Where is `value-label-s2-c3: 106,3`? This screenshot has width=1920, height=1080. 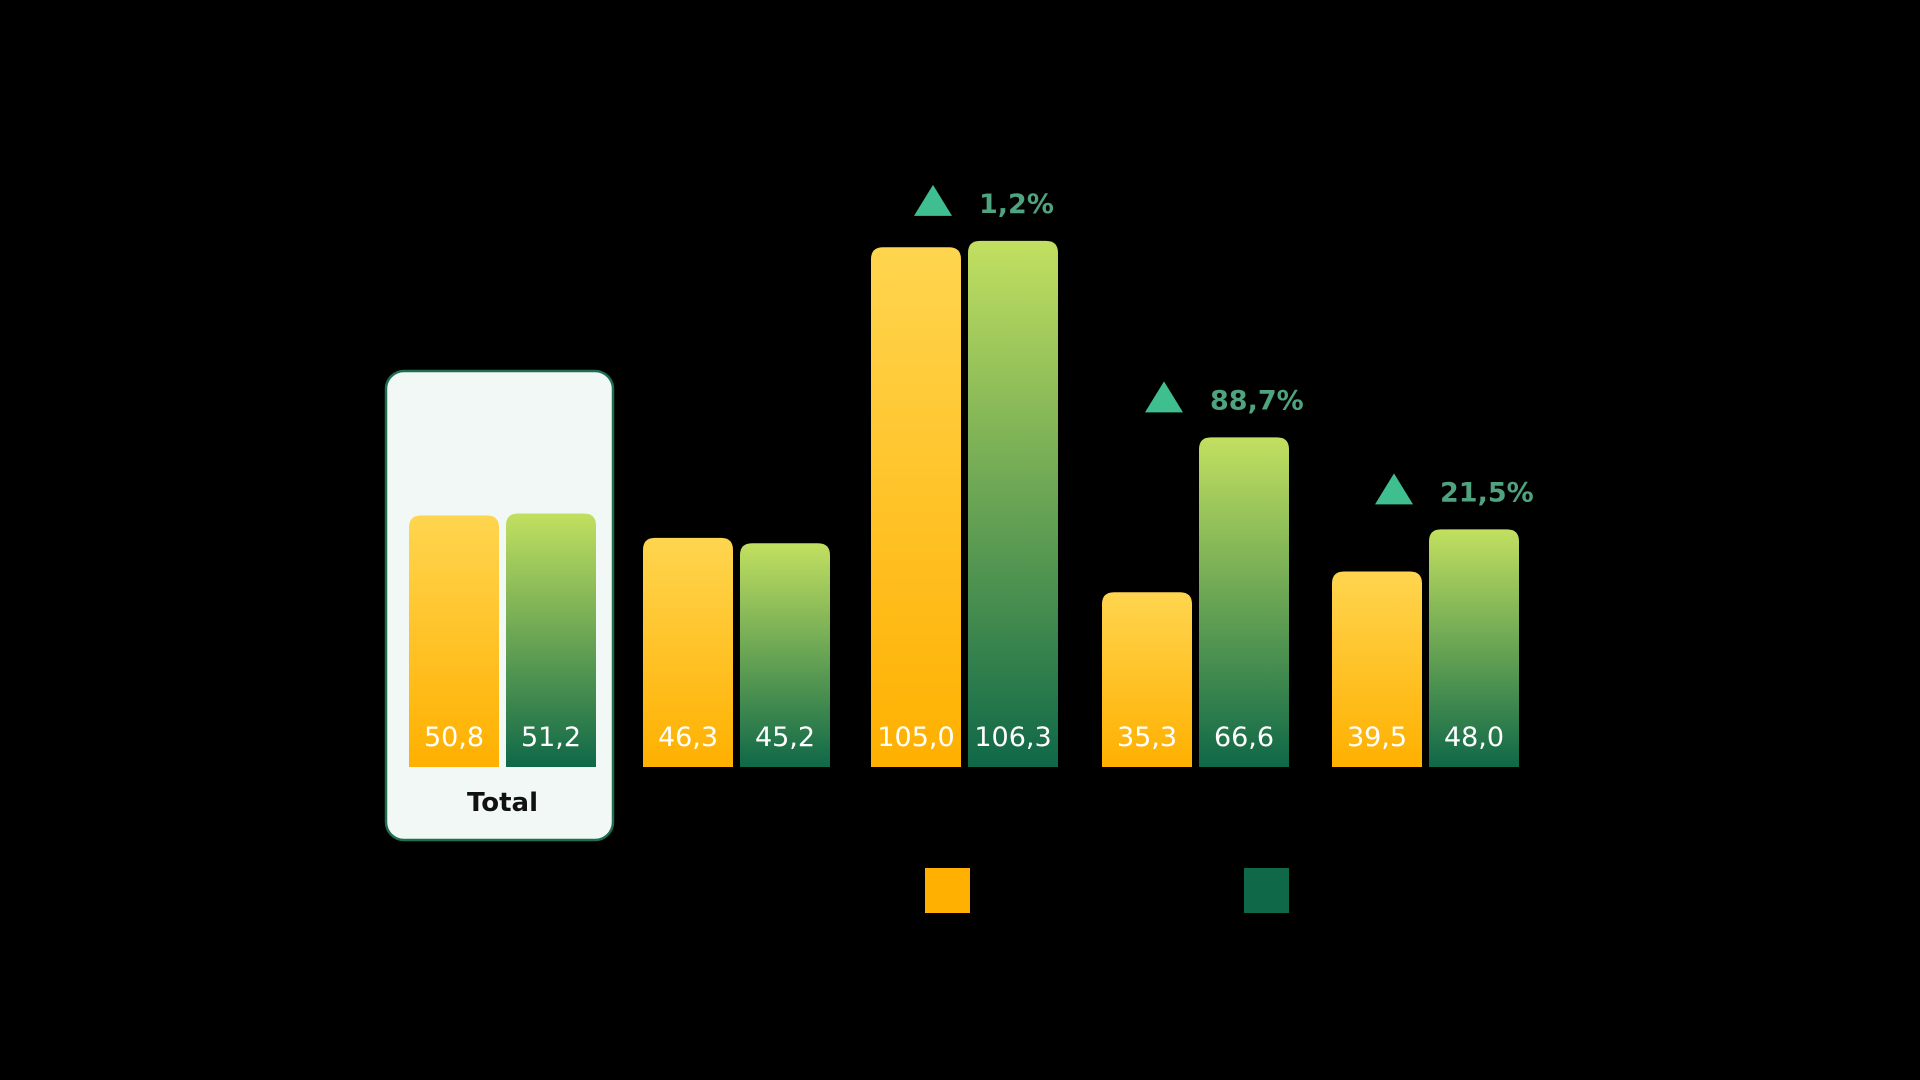
value-label-s2-c3: 106,3 is located at coordinates (1012, 737).